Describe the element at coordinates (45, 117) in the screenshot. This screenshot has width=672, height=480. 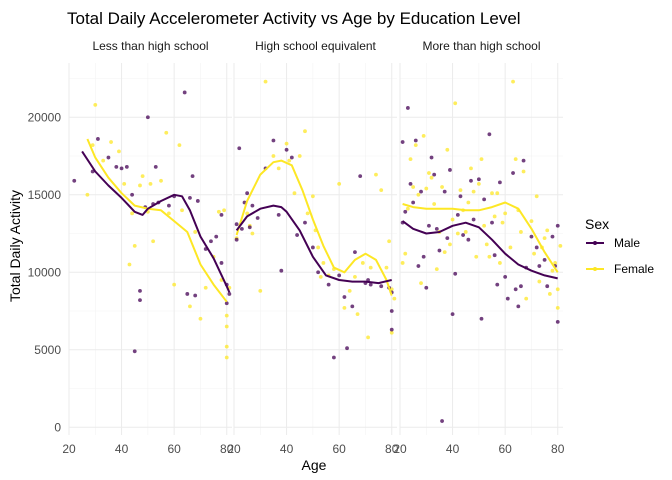
I see `y-tick-label: 20000` at that location.